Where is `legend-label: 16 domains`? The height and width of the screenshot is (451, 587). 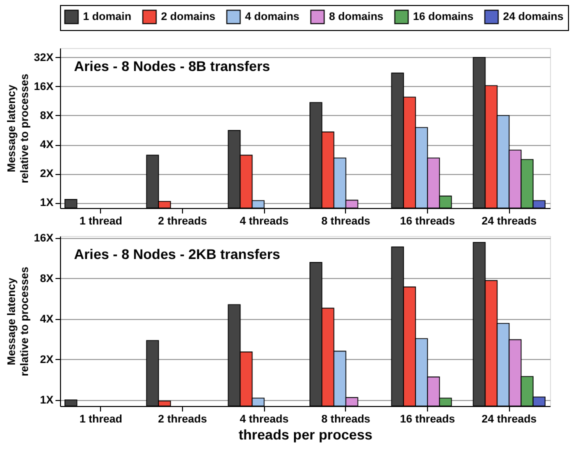 legend-label: 16 domains is located at coordinates (443, 16).